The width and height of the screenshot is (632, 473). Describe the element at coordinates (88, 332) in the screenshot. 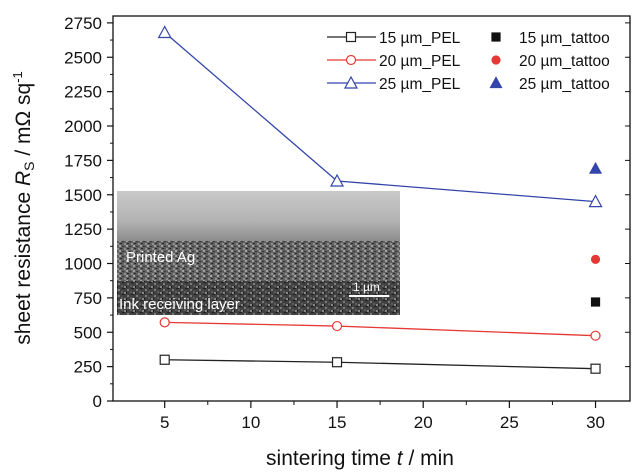

I see `y-tick-label: 500` at that location.